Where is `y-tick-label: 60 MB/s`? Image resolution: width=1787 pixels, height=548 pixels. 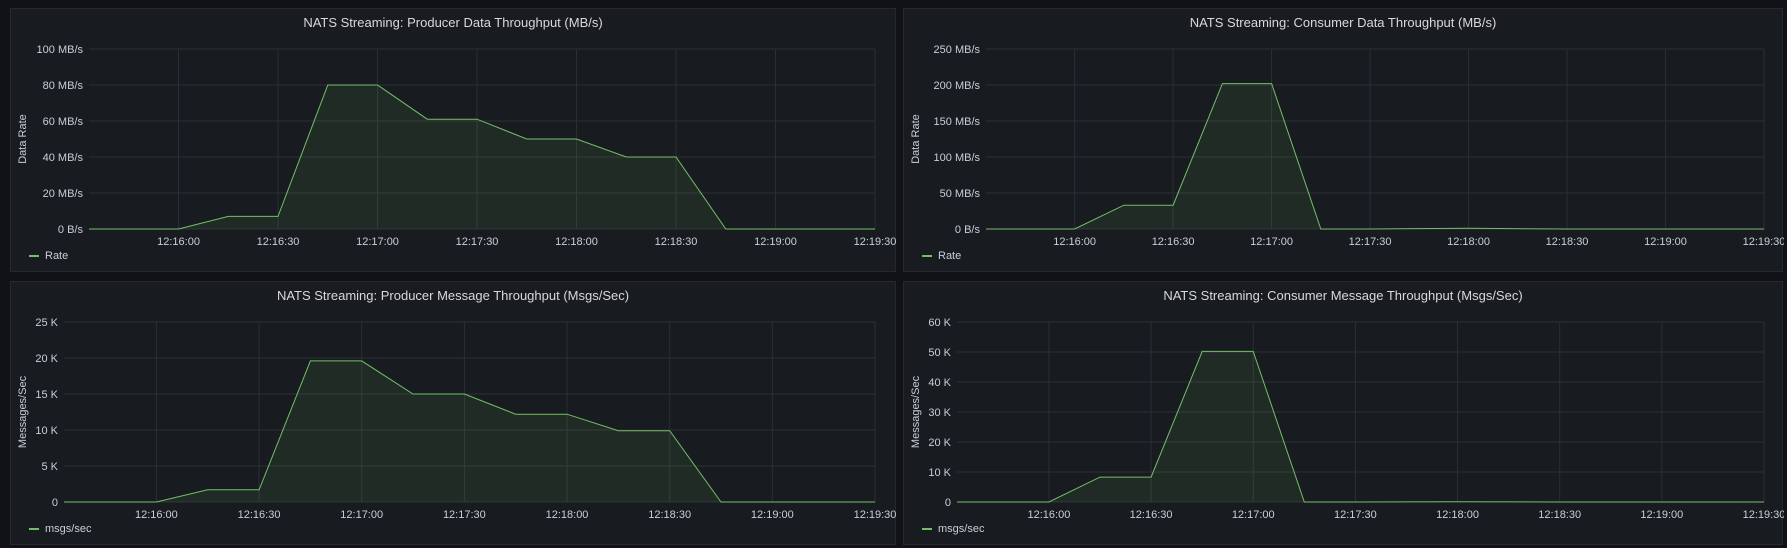 y-tick-label: 60 MB/s is located at coordinates (63, 122).